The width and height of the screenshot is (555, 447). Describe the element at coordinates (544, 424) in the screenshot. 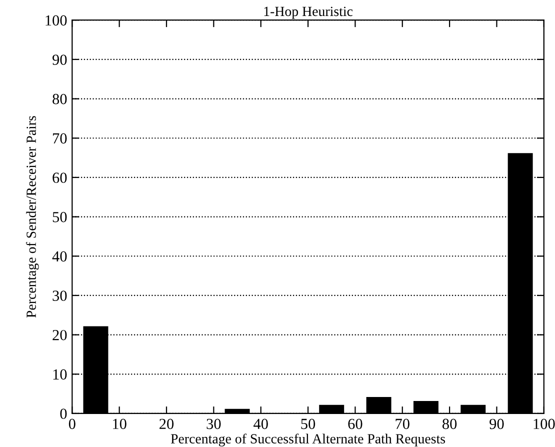

I see `x-tick-label: 100` at that location.